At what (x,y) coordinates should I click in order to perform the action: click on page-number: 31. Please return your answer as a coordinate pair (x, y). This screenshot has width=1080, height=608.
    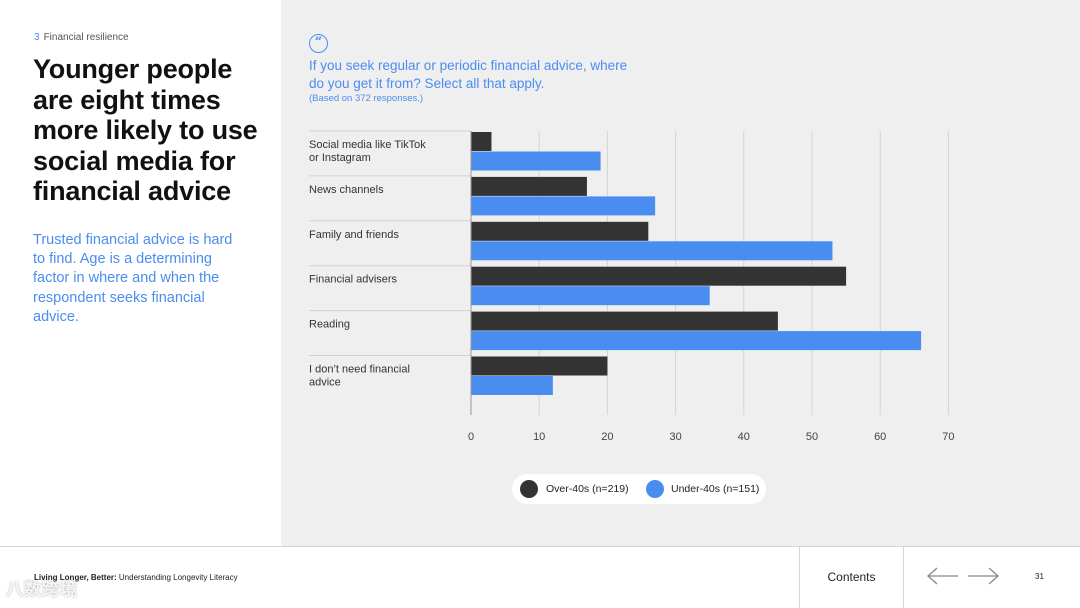
    Looking at the image, I should click on (1039, 576).